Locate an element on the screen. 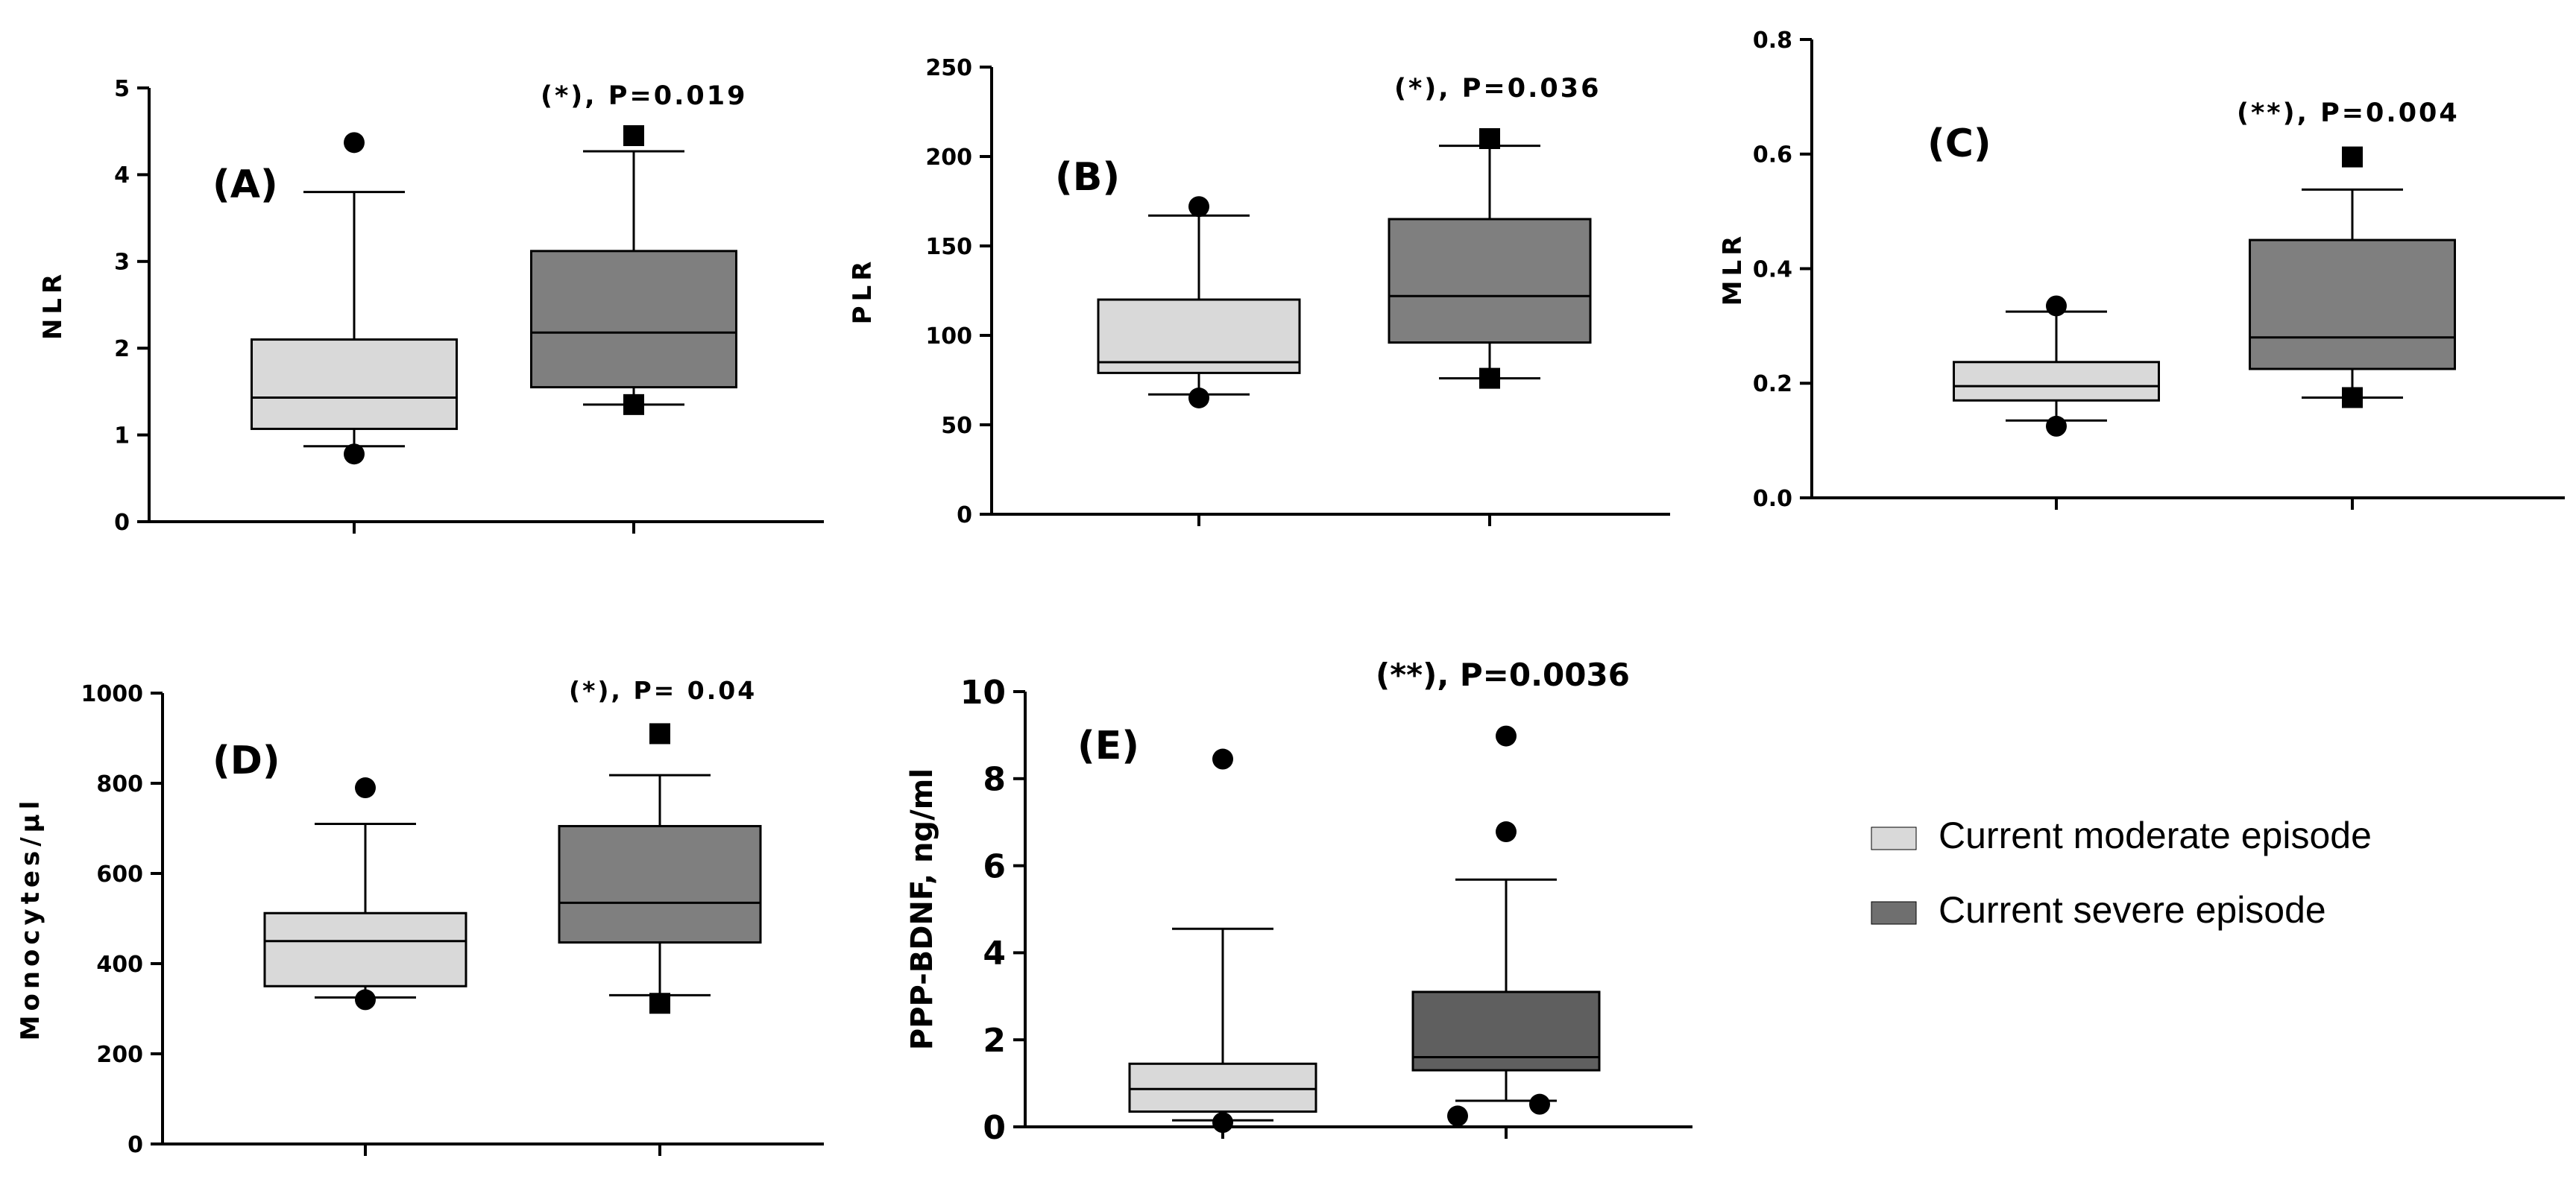 This screenshot has height=1182, width=2576. y-tick-label: 0.6 is located at coordinates (1772, 155).